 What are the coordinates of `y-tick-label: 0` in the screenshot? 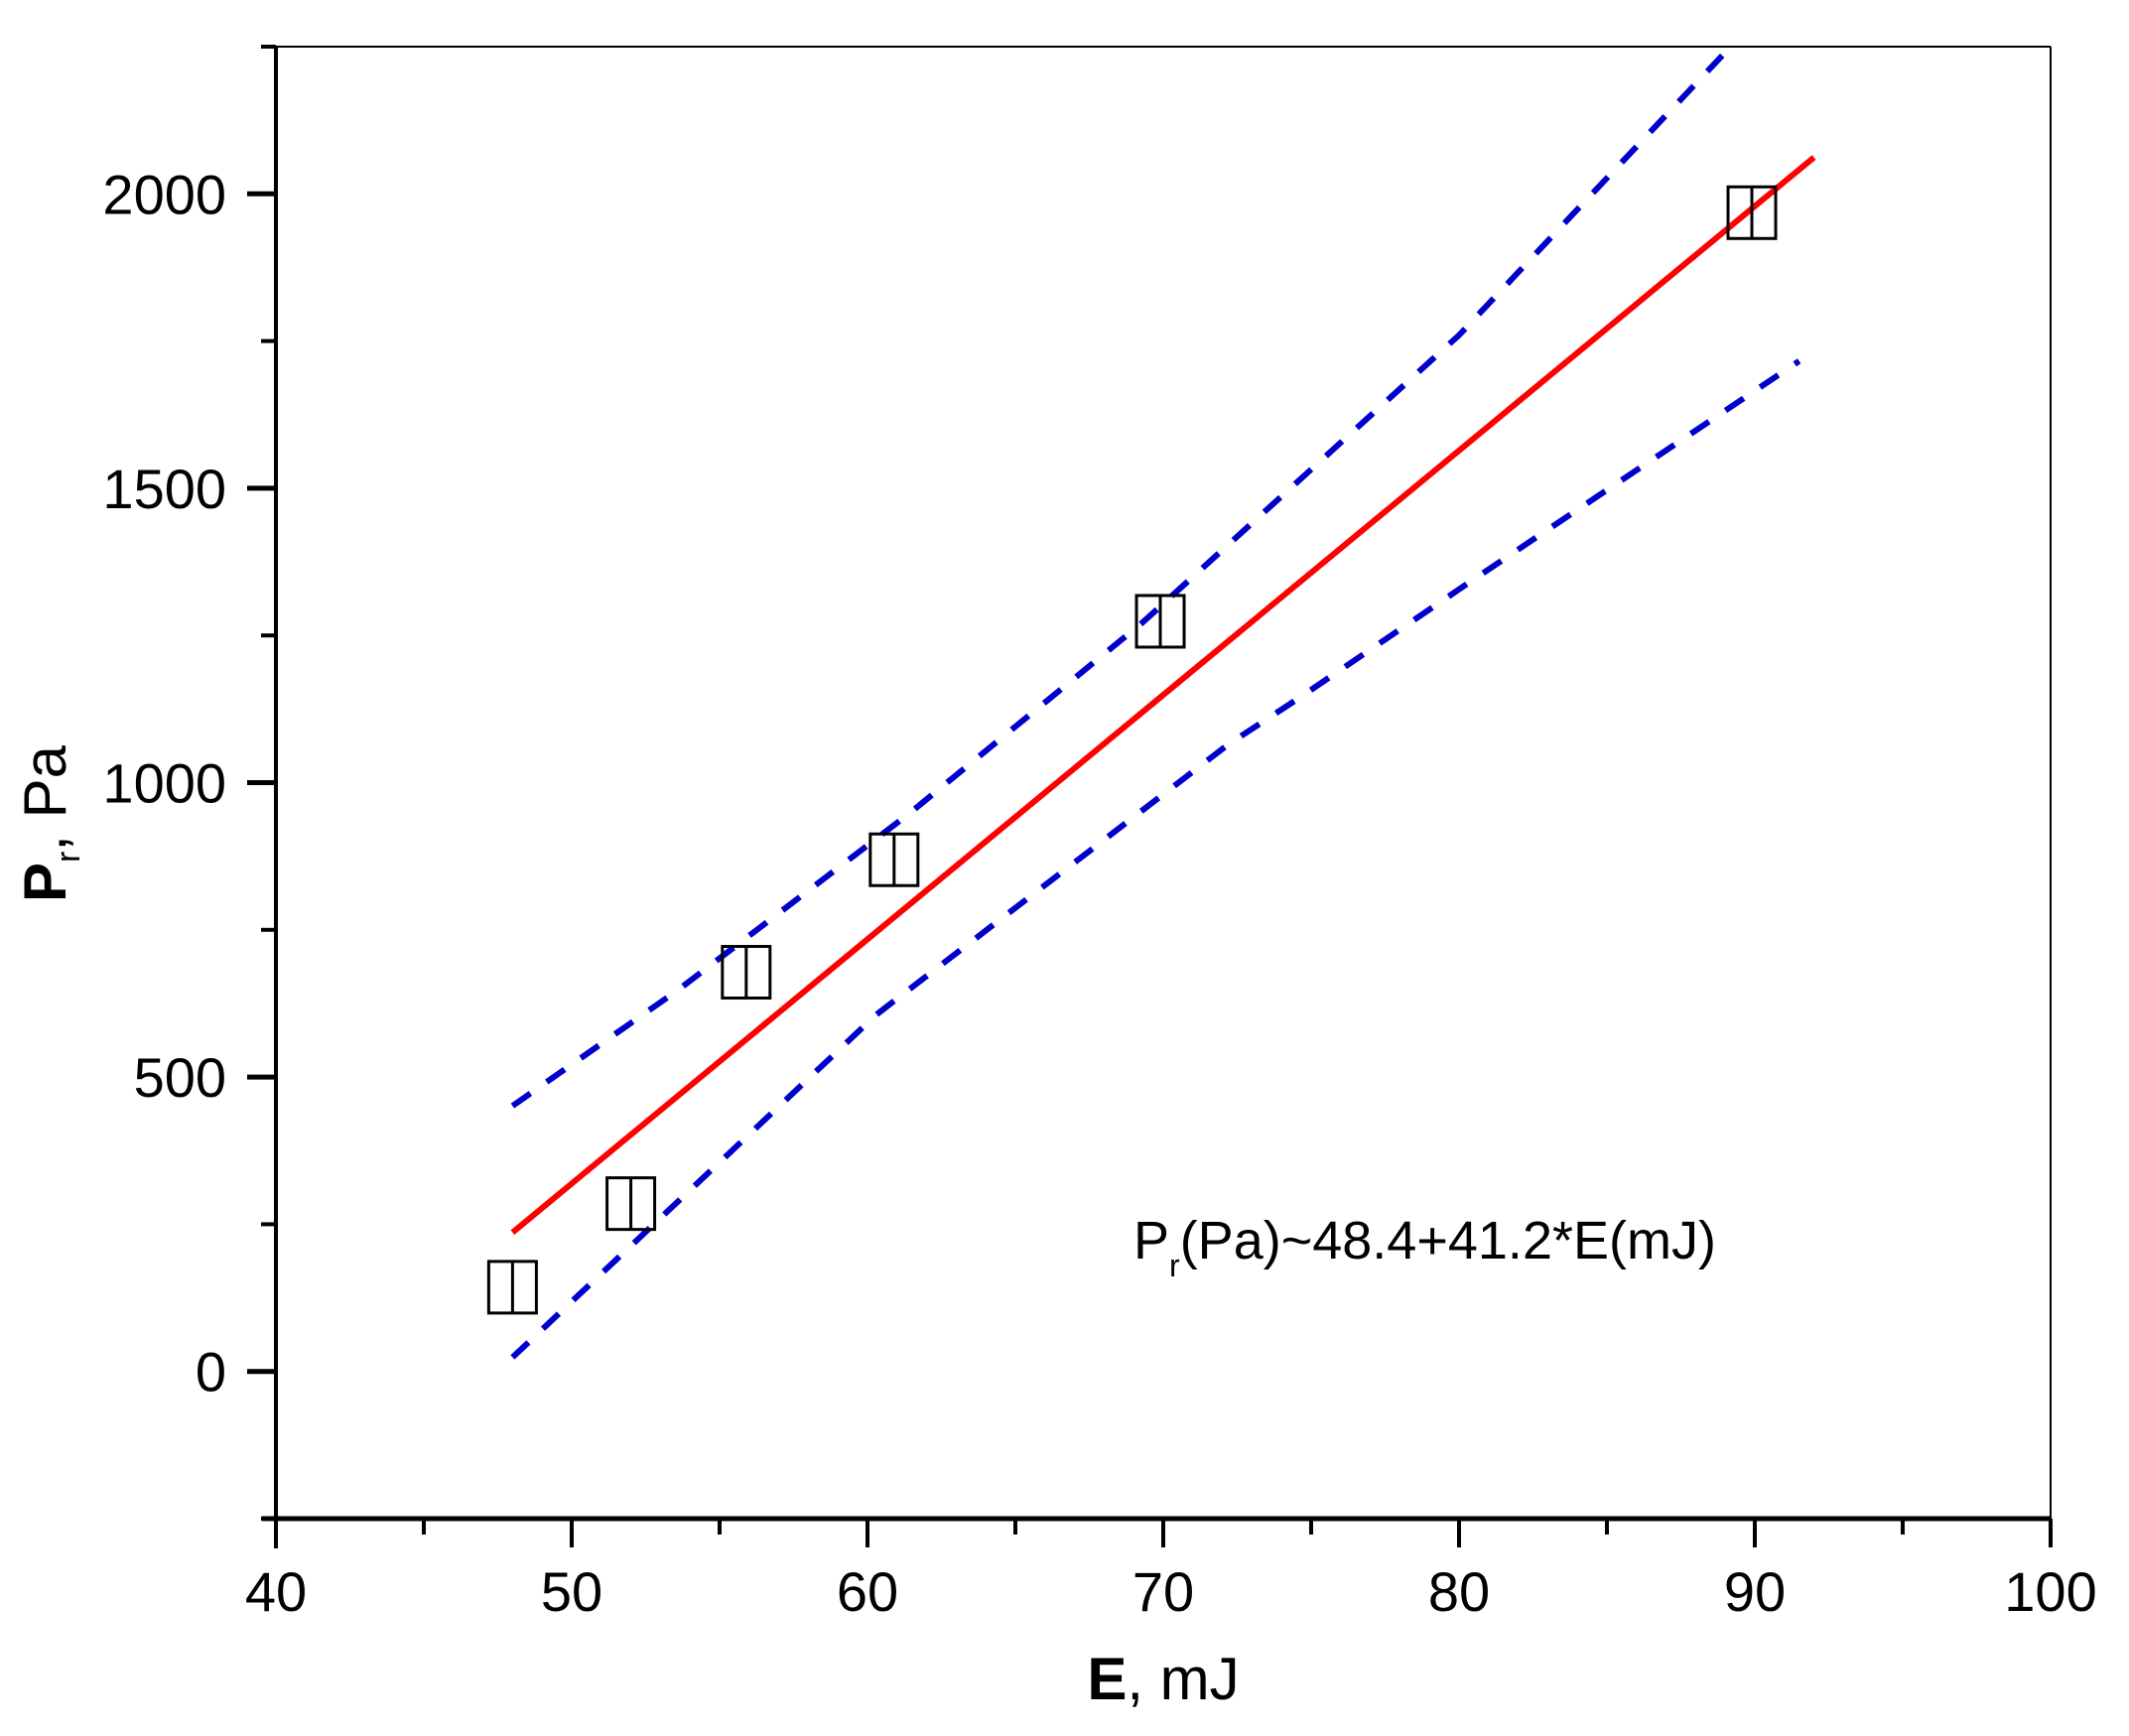 It's located at (211, 1372).